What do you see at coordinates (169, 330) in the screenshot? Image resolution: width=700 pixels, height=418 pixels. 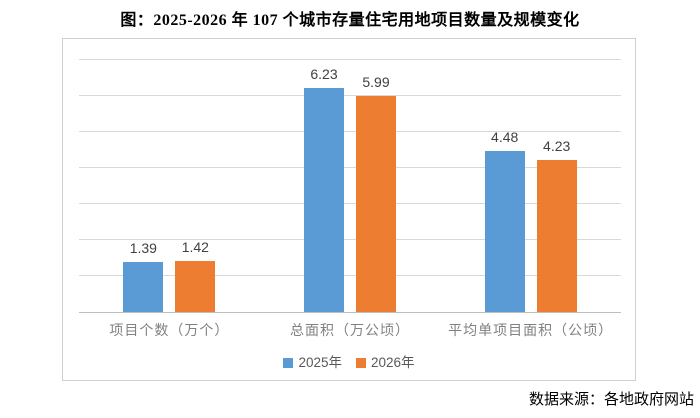 I see `category-label: 项目个数（万个）` at bounding box center [169, 330].